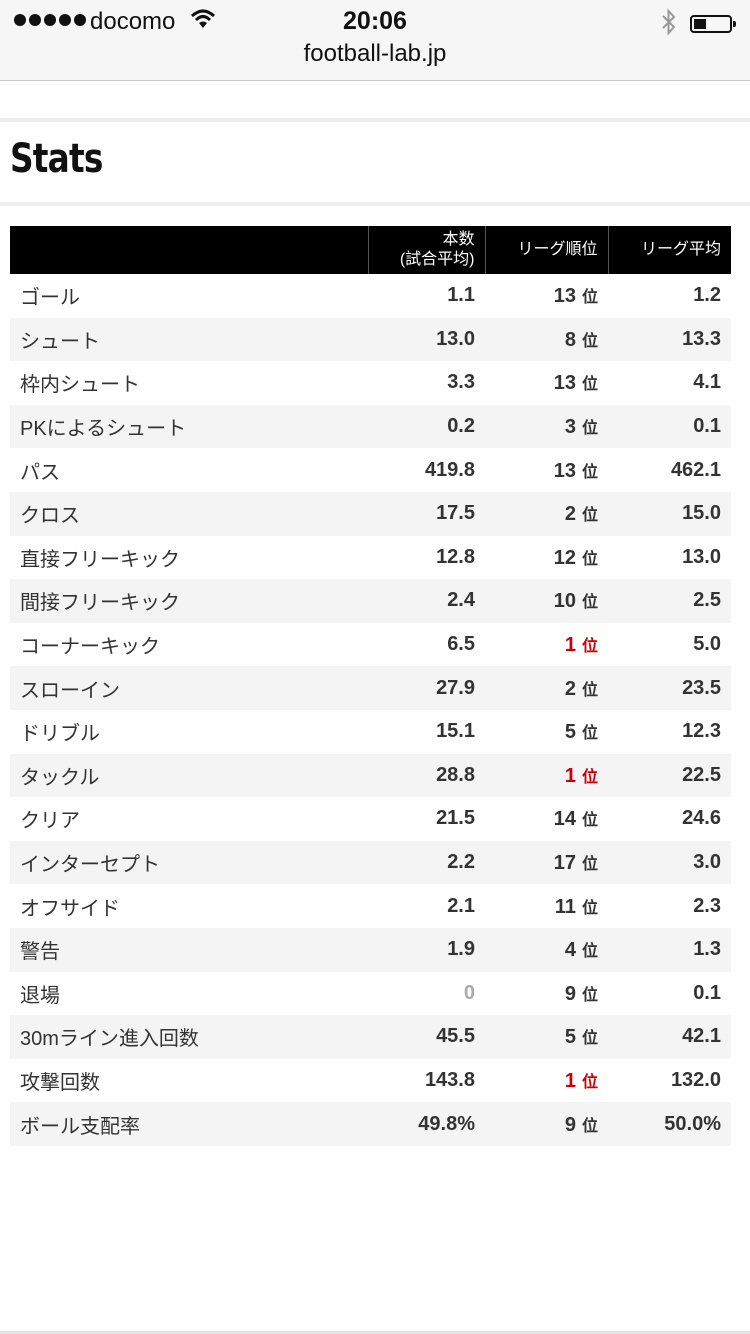  Describe the element at coordinates (426, 601) in the screenshot. I see `stat-value: 2.4` at that location.